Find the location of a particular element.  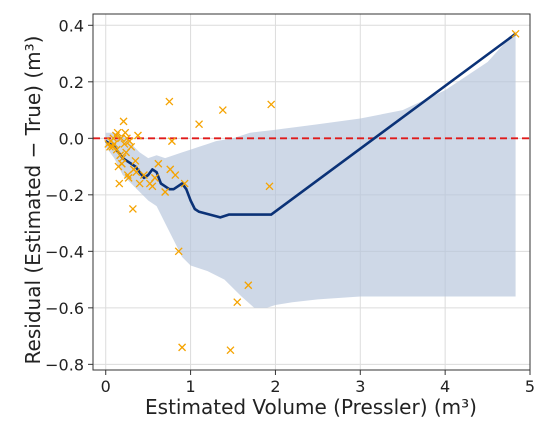

y-axis-ticks: 0.4 0.2 0.0 −0.2 −0.4 −0.6 −0.8 is located at coordinates (69, 195).